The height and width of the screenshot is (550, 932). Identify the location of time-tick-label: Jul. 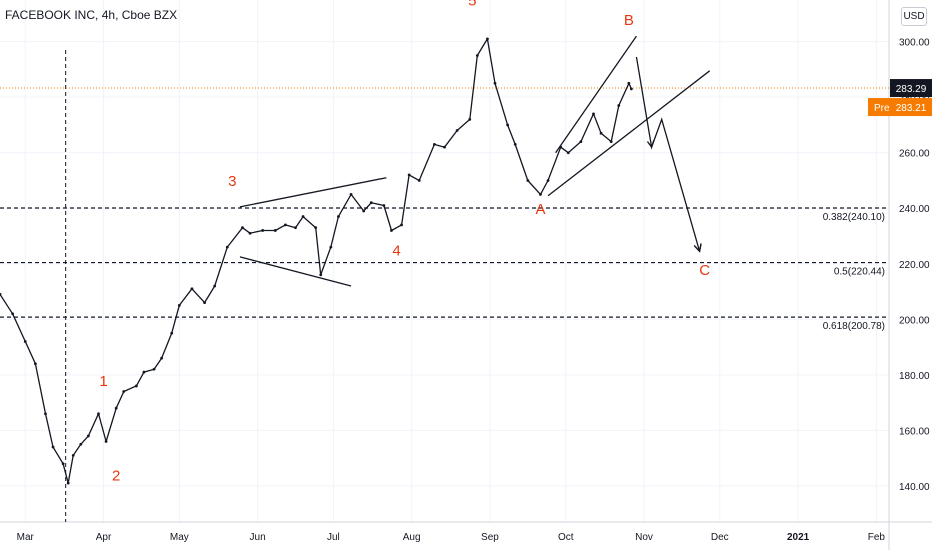
(333, 537).